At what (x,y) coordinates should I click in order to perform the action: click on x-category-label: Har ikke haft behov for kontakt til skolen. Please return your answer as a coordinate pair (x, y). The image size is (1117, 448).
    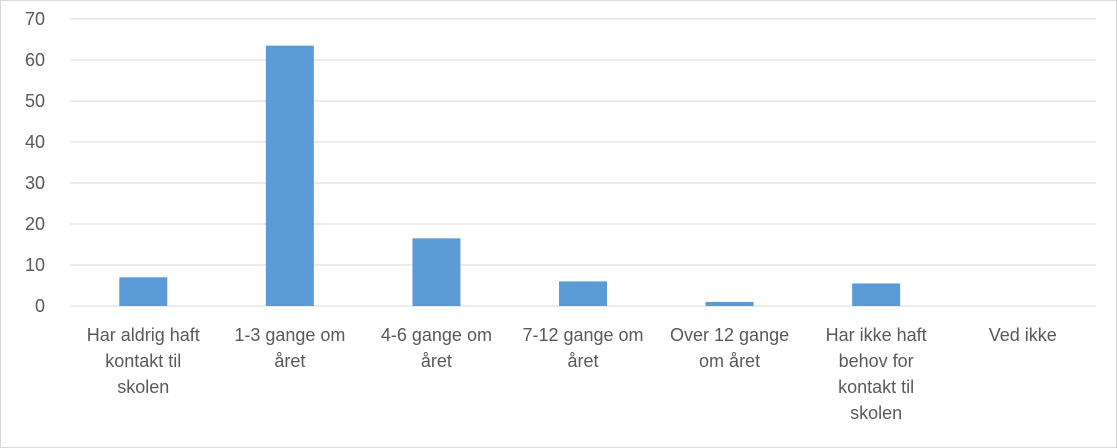
    Looking at the image, I should click on (876, 374).